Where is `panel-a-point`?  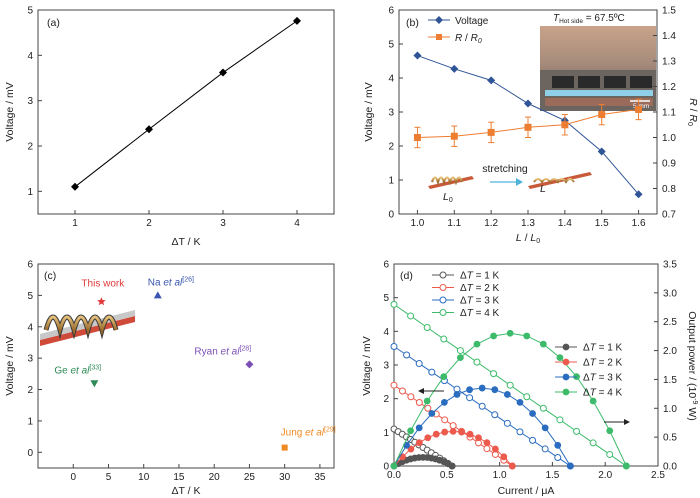 panel-a-point is located at coordinates (223, 72).